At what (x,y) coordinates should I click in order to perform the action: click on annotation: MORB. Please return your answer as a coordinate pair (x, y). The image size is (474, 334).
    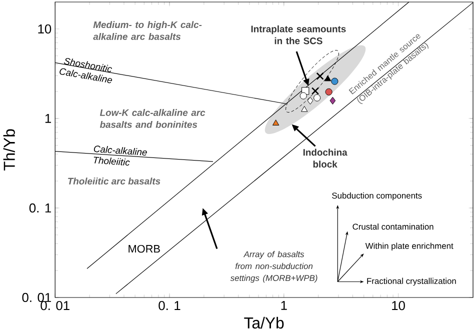
    Looking at the image, I should click on (144, 248).